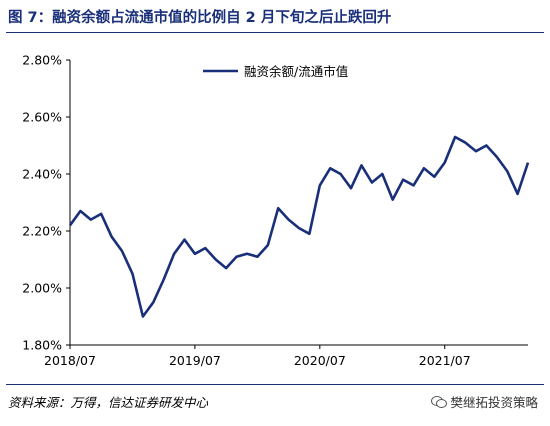  What do you see at coordinates (42, 288) in the screenshot?
I see `y-tick-label: 2.00%` at bounding box center [42, 288].